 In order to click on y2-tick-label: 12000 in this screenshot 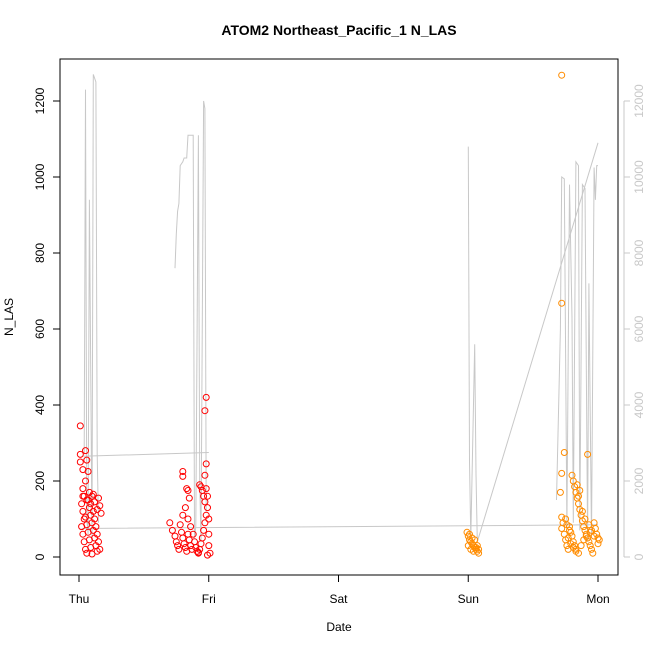, I will do `click(639, 101)`.